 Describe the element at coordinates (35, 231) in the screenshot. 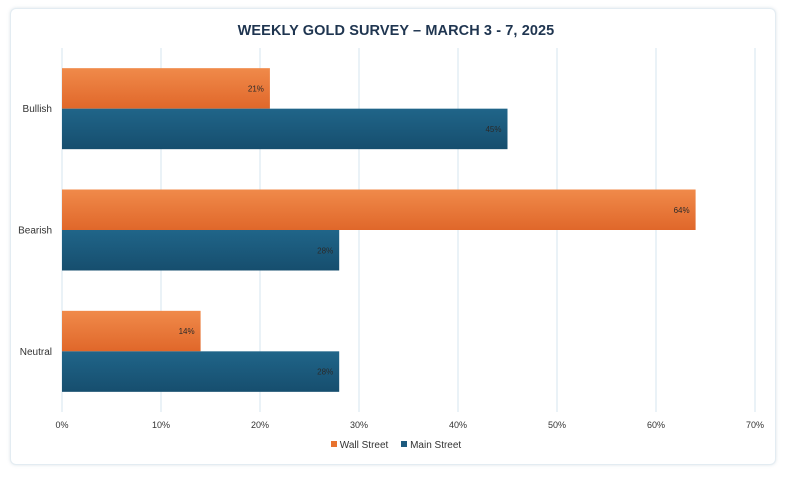

I see `category-label: Bearish` at that location.